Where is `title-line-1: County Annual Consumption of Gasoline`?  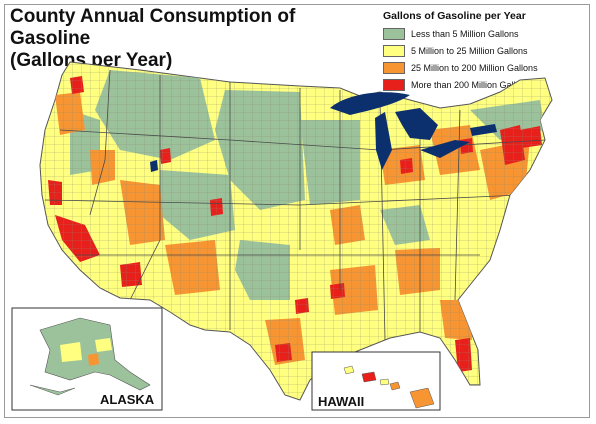
title-line-1: County Annual Consumption of Gasoline is located at coordinates (153, 27).